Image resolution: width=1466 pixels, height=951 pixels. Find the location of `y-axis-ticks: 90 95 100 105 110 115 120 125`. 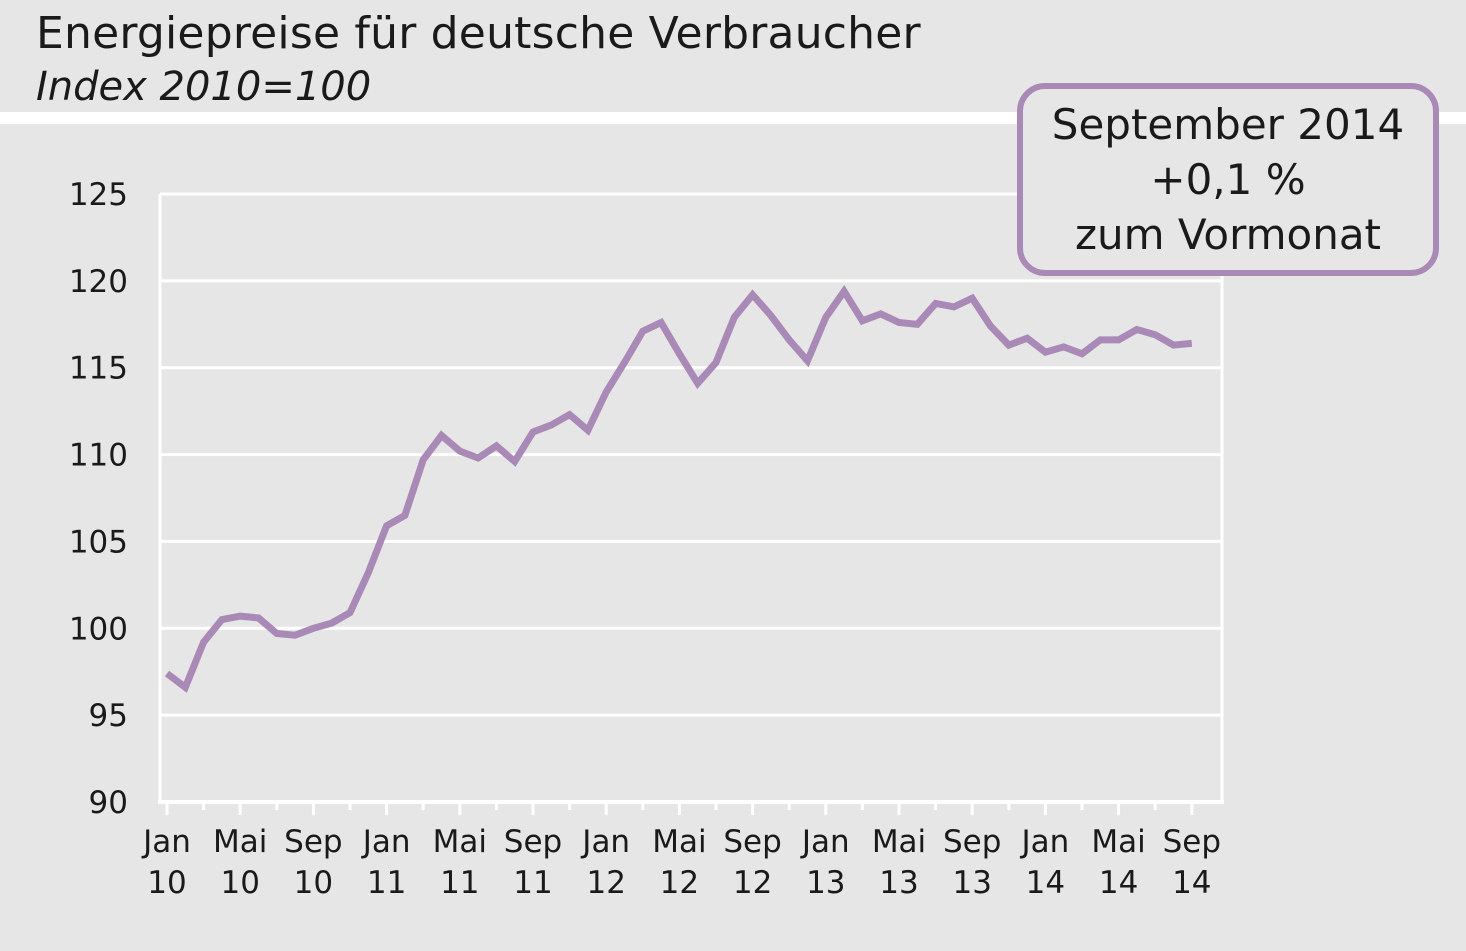

y-axis-ticks: 90 95 100 105 110 115 120 125 is located at coordinates (98, 499).